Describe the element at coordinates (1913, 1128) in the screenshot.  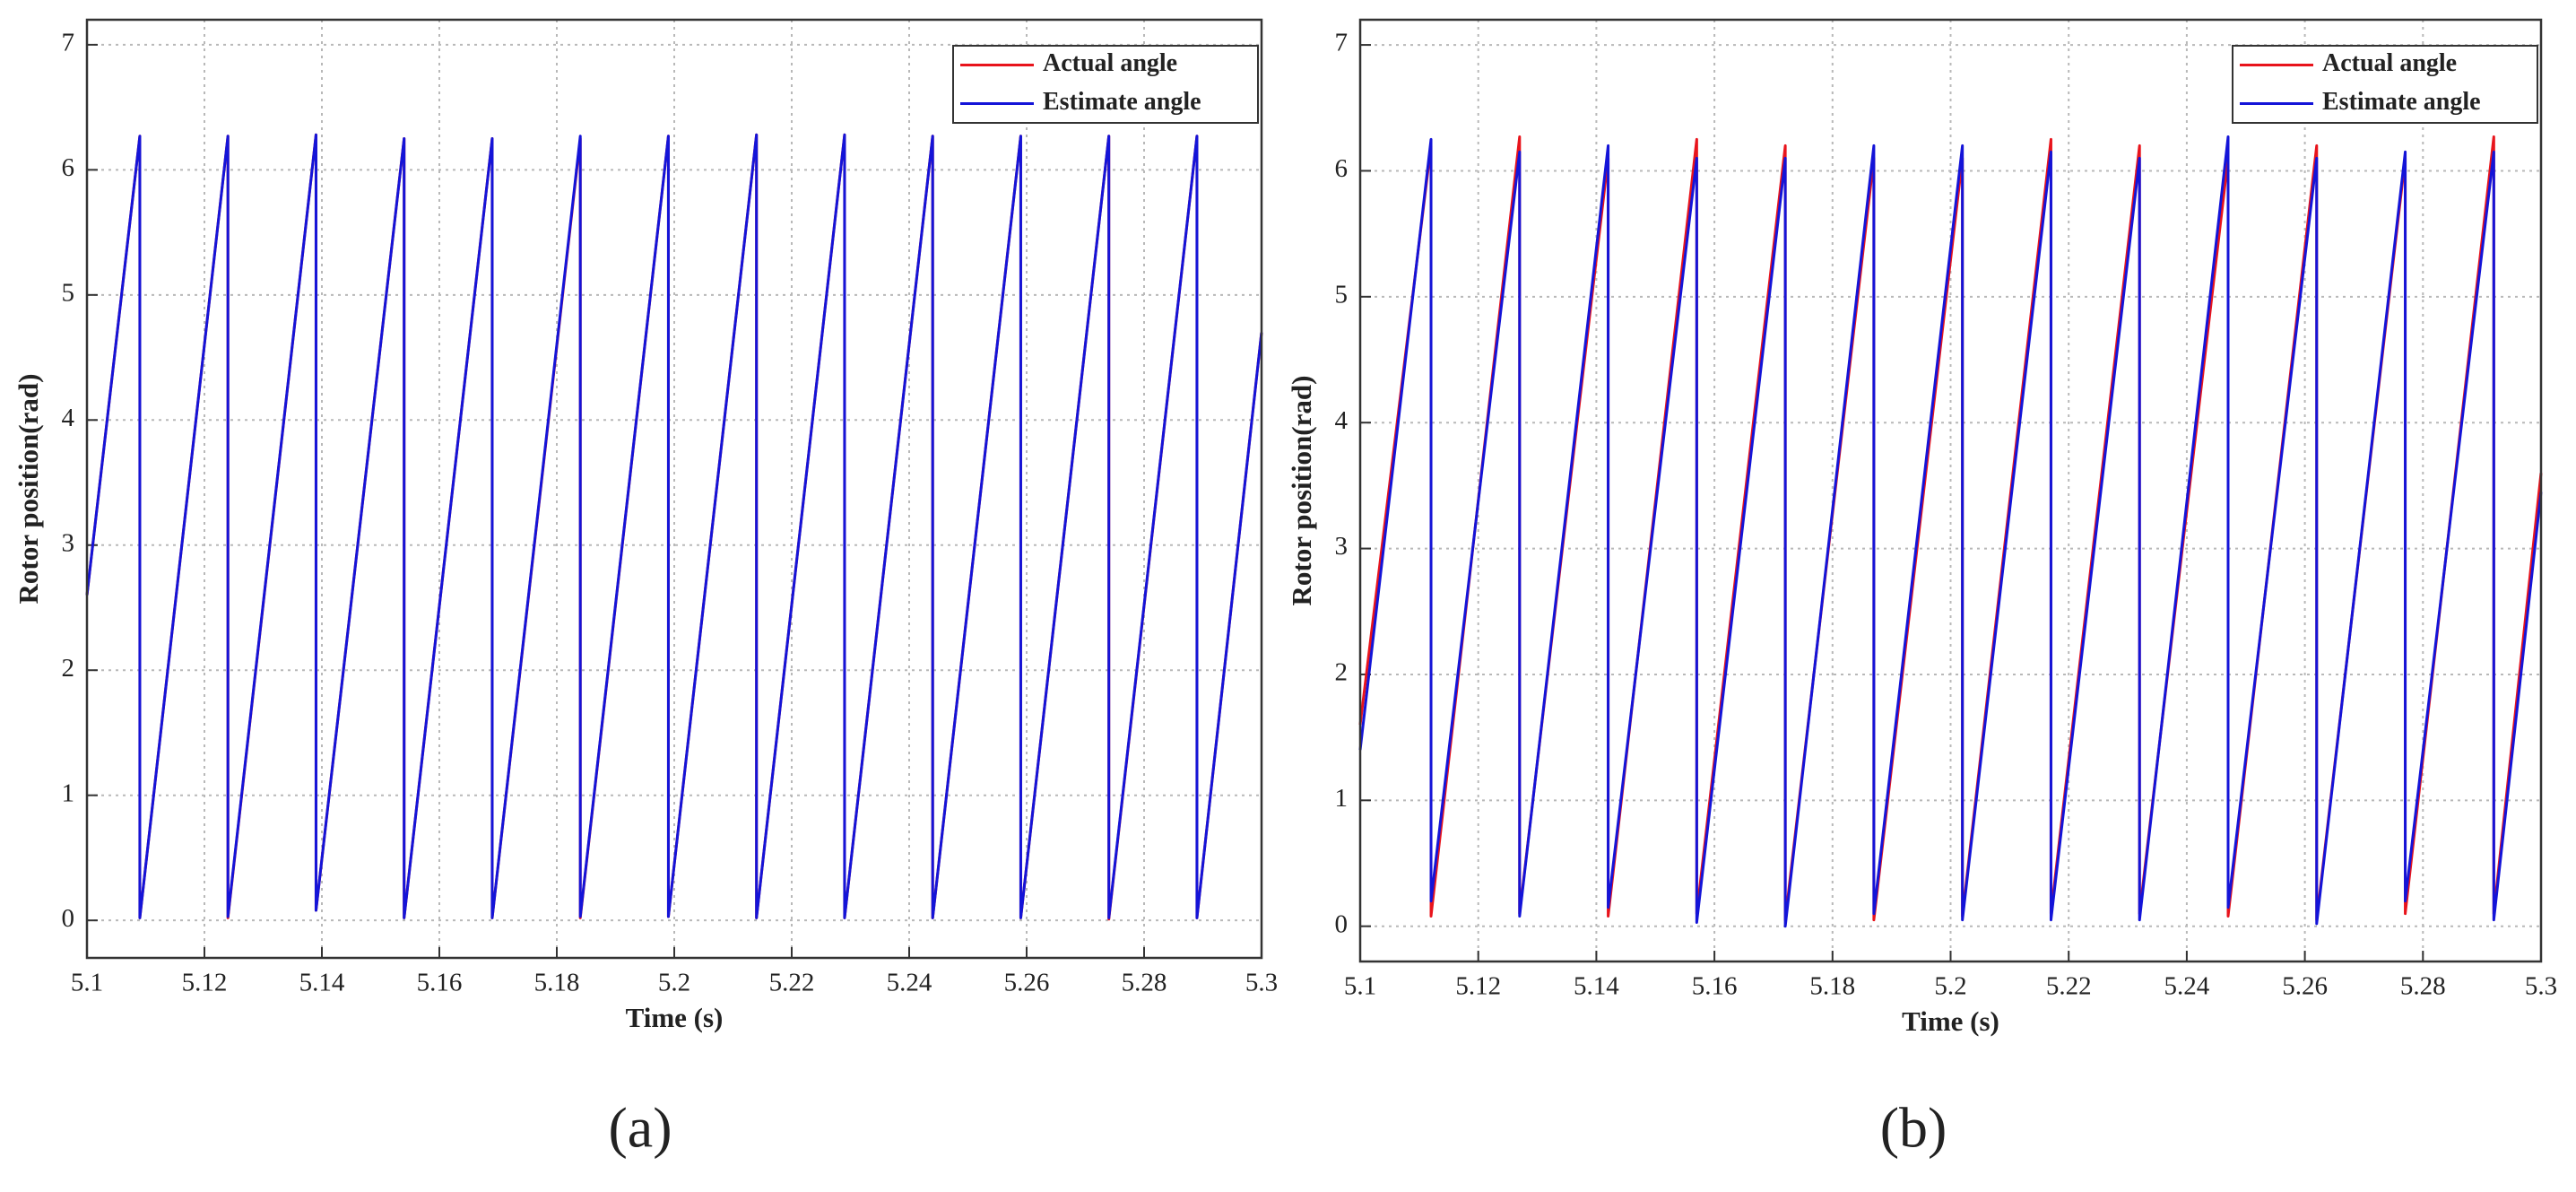
I see `caption: (b)` at that location.